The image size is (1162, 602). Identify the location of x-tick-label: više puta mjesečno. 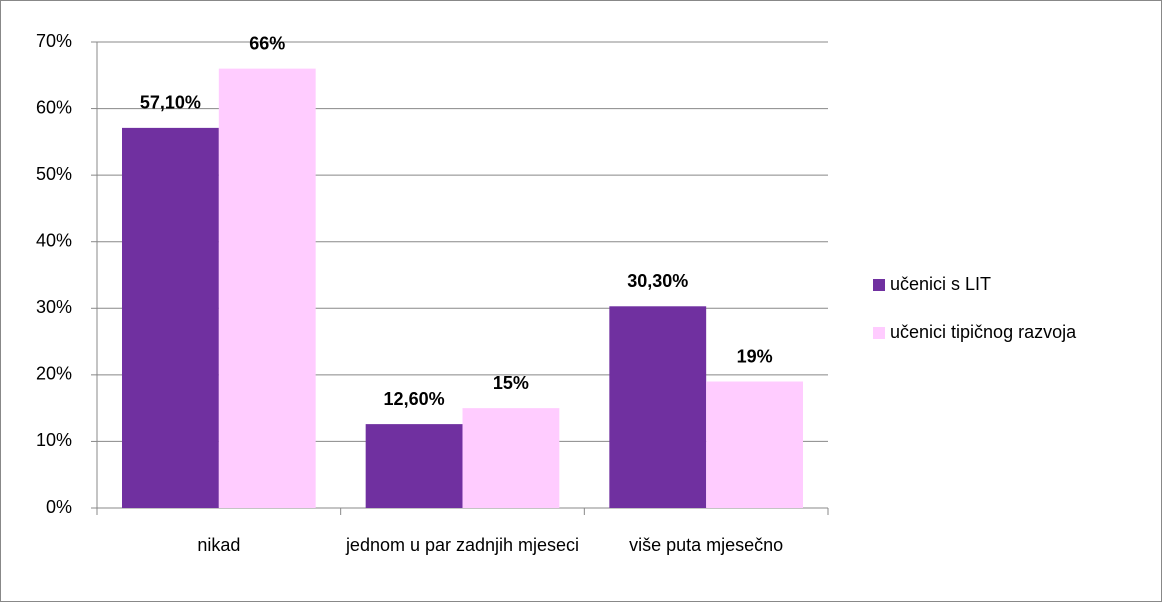
(706, 545).